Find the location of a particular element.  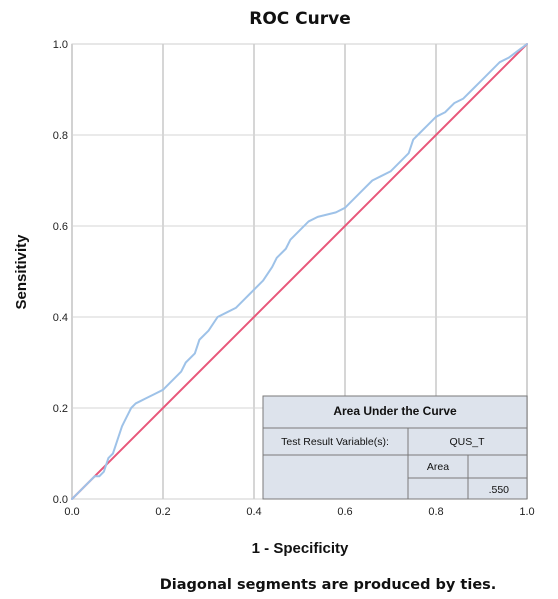

auc-column-header: Area is located at coordinates (438, 467).